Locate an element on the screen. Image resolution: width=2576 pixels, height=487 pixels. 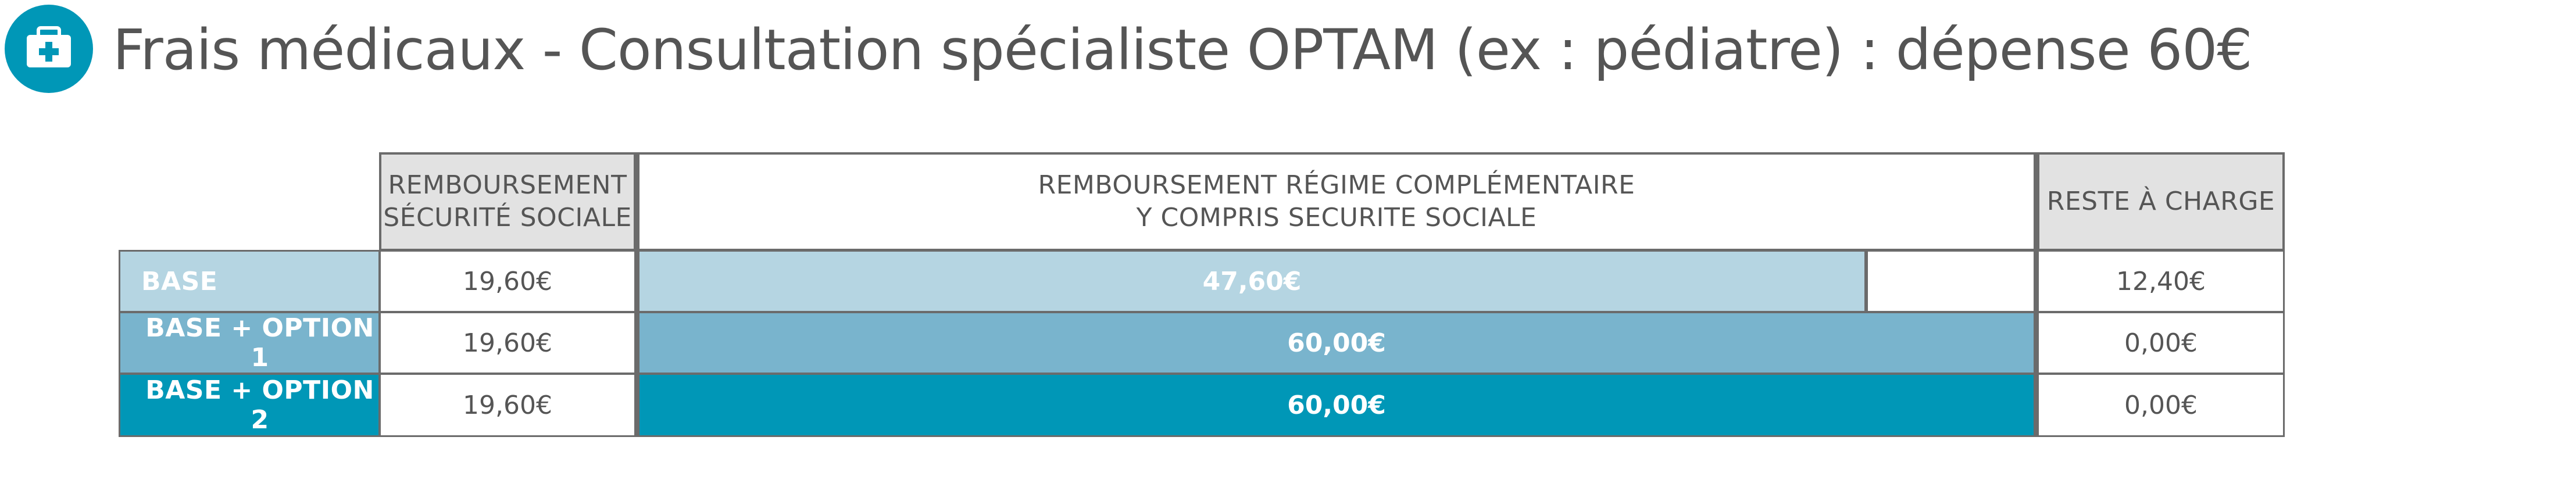
compl-value-text: 47,60€ is located at coordinates (1252, 281).